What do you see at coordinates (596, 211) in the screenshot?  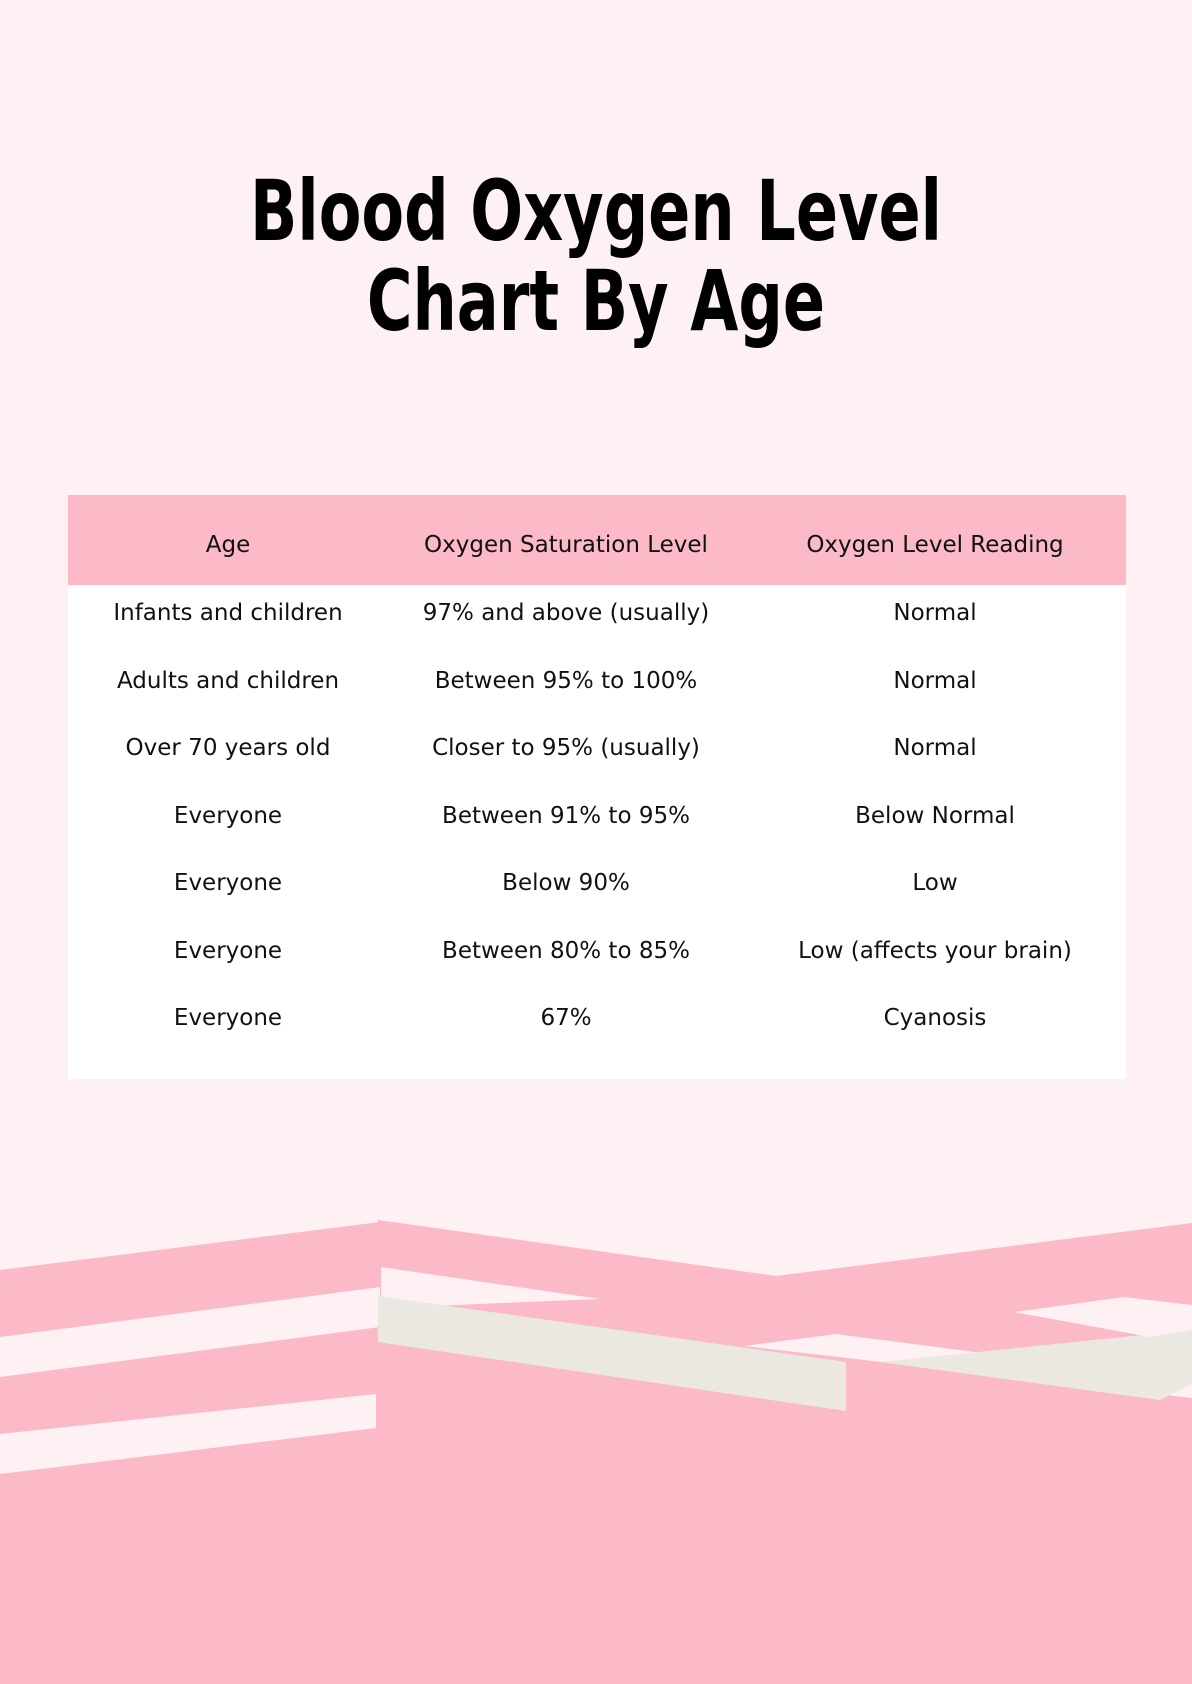 I see `title-line-1: Blood Oxygen Level` at bounding box center [596, 211].